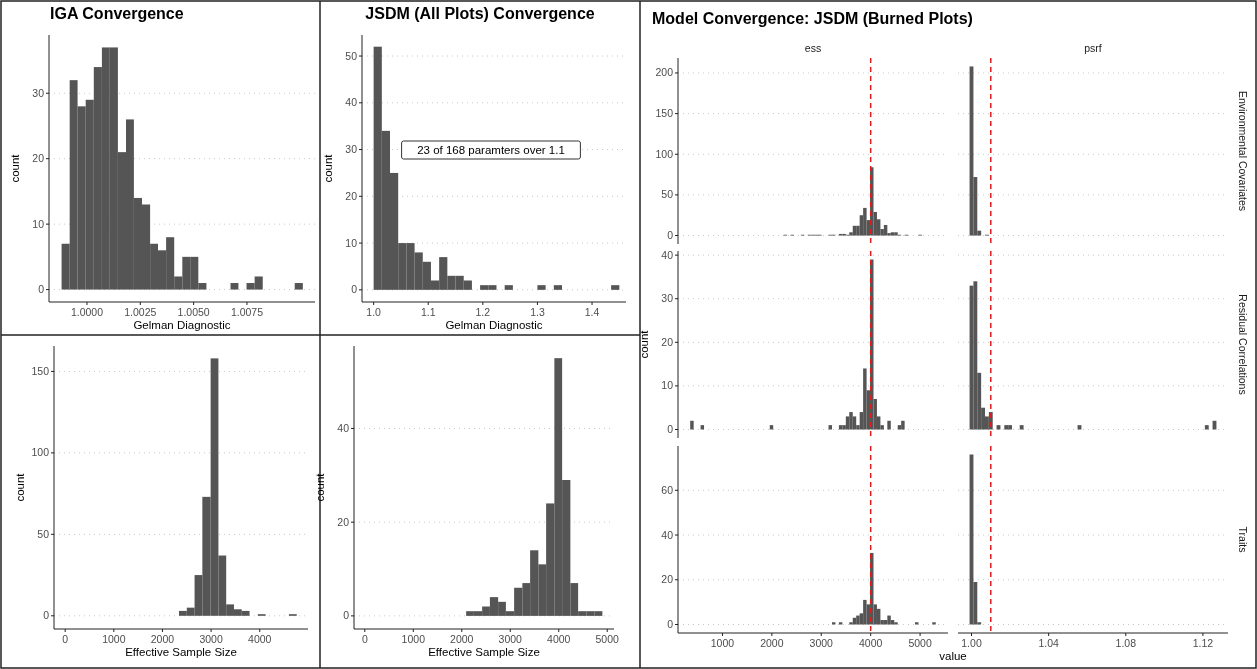 This screenshot has height=669, width=1257. What do you see at coordinates (813, 48) in the screenshot?
I see `chart-subtitle: ess` at bounding box center [813, 48].